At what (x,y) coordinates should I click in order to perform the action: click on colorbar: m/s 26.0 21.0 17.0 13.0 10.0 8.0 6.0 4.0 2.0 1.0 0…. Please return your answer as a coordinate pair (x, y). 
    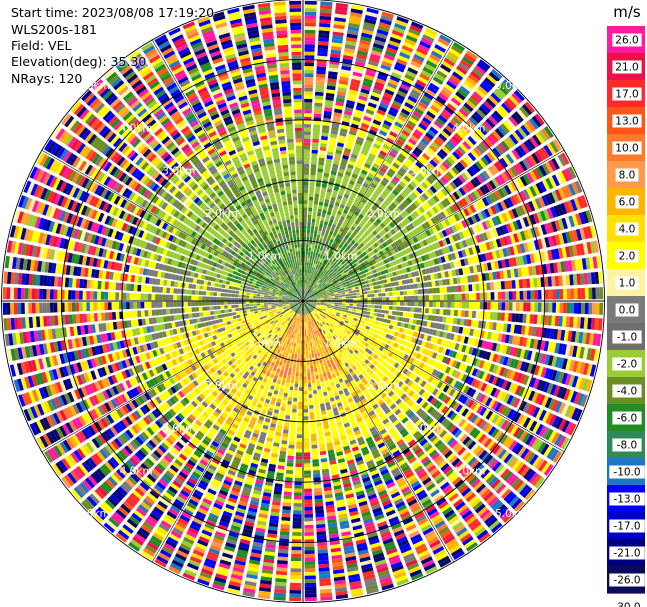
    Looking at the image, I should click on (626, 305).